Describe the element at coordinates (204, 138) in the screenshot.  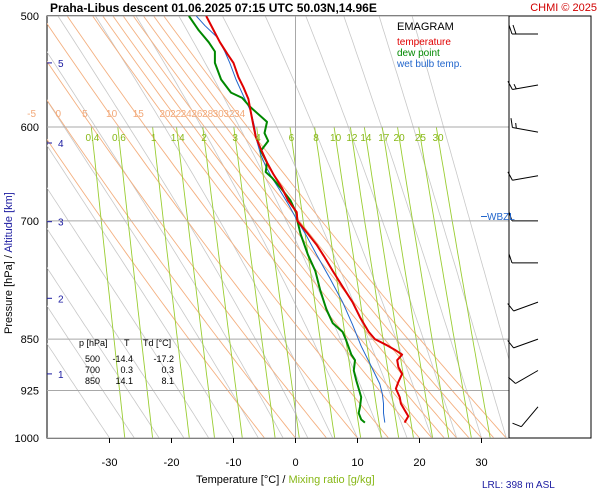
I see `mixing-ratio-label: 2` at that location.